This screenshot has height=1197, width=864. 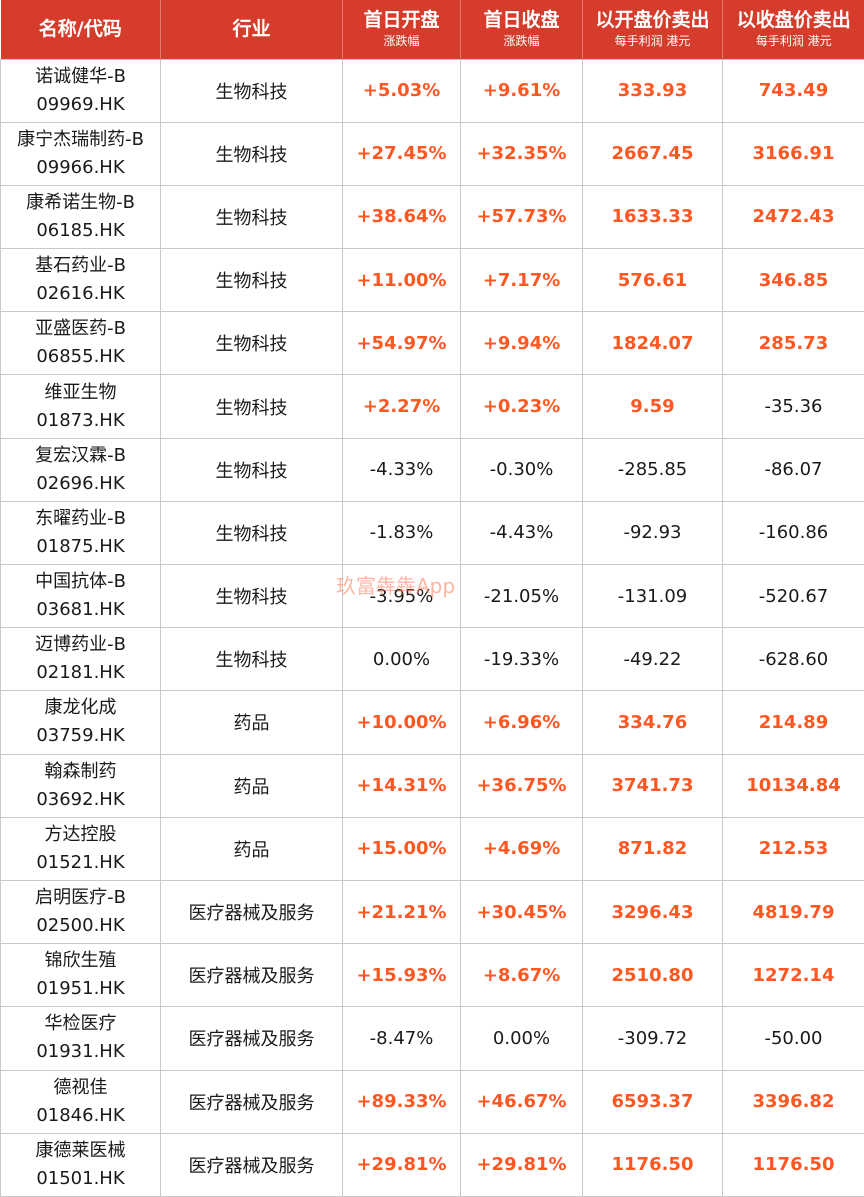 I want to click on stock-name: 亚盛医药-B, so click(x=80, y=329).